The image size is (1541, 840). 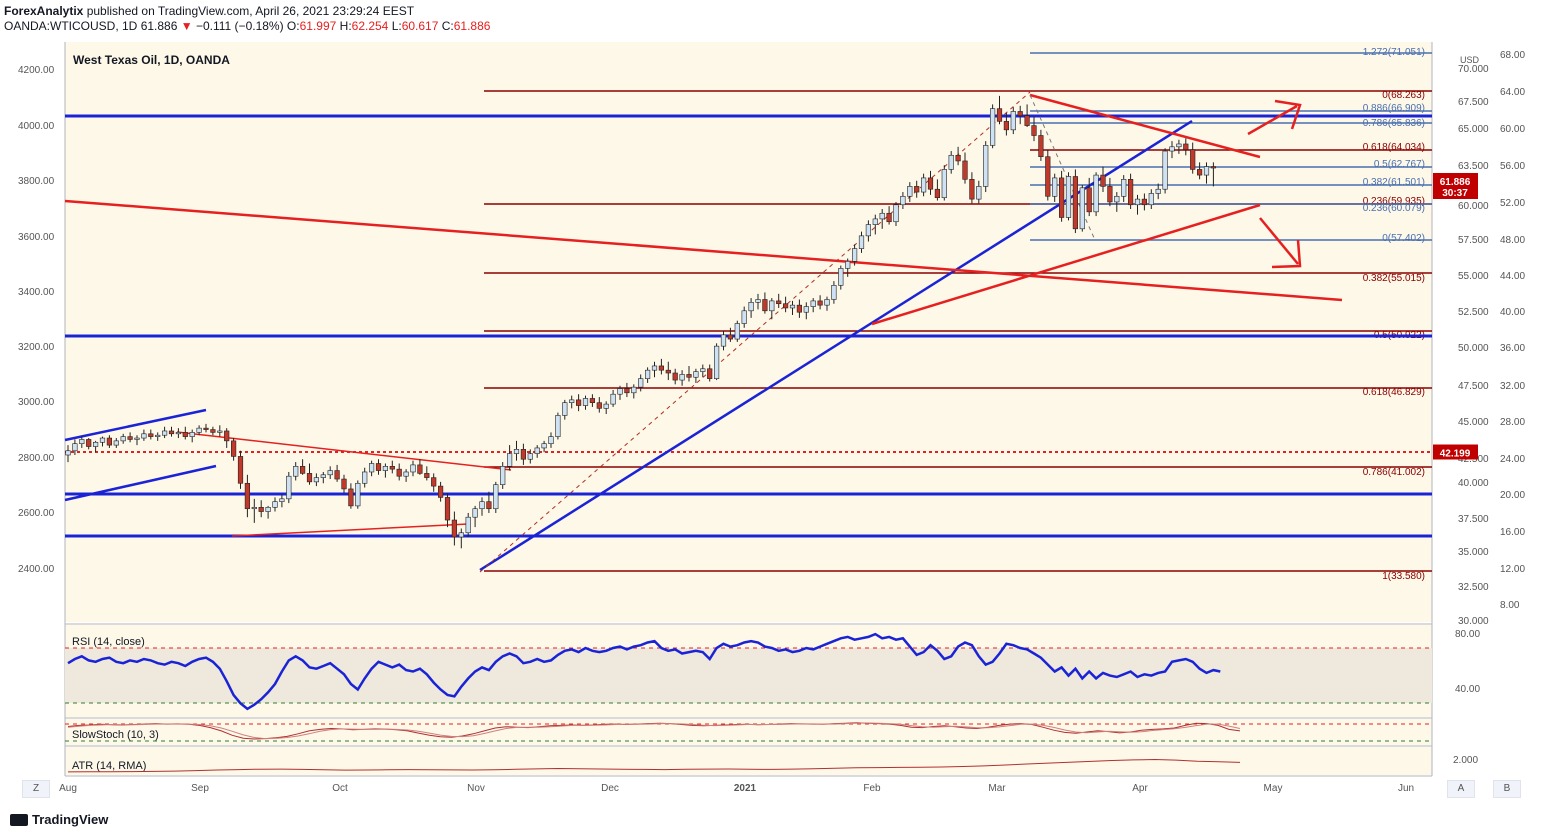 I want to click on blue-channel-lower, so click(x=140, y=483).